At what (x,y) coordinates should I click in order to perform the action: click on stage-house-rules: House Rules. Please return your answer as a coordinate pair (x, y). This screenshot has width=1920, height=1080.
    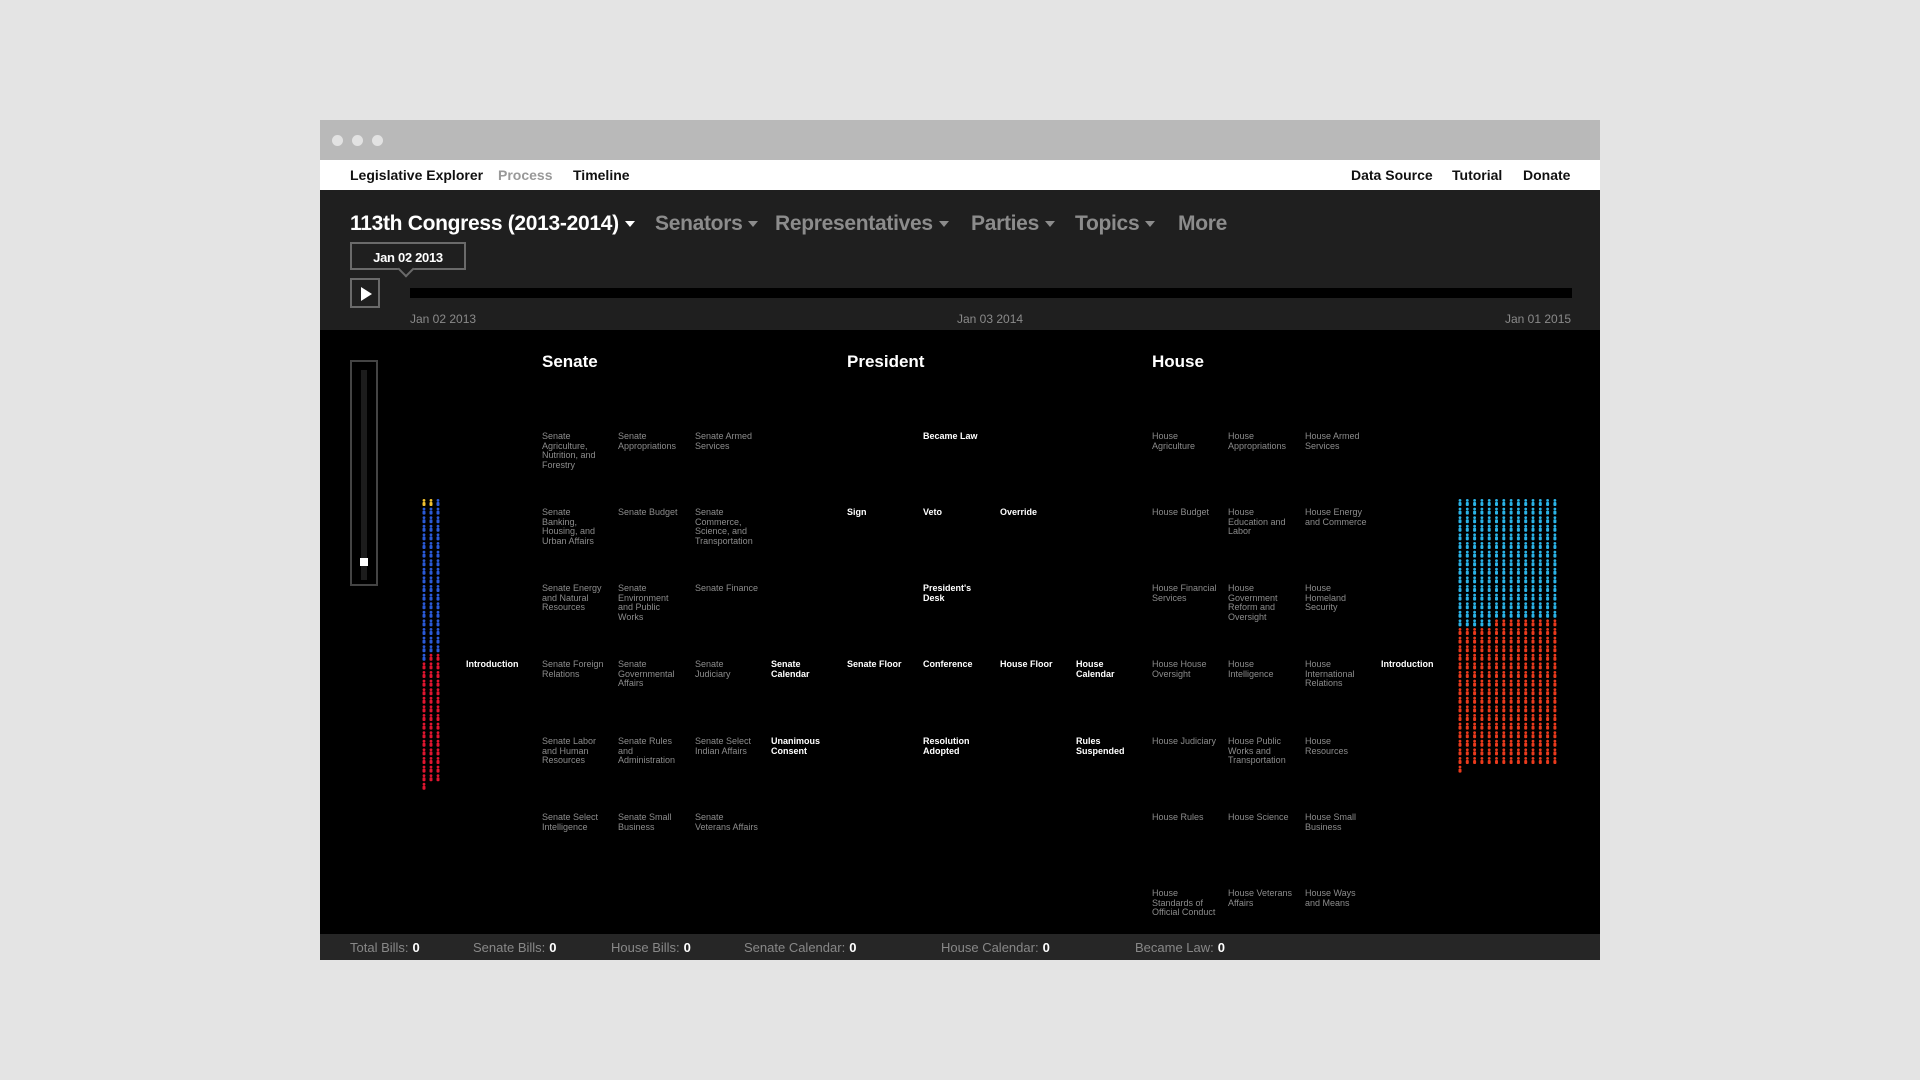
    Looking at the image, I should click on (1178, 817).